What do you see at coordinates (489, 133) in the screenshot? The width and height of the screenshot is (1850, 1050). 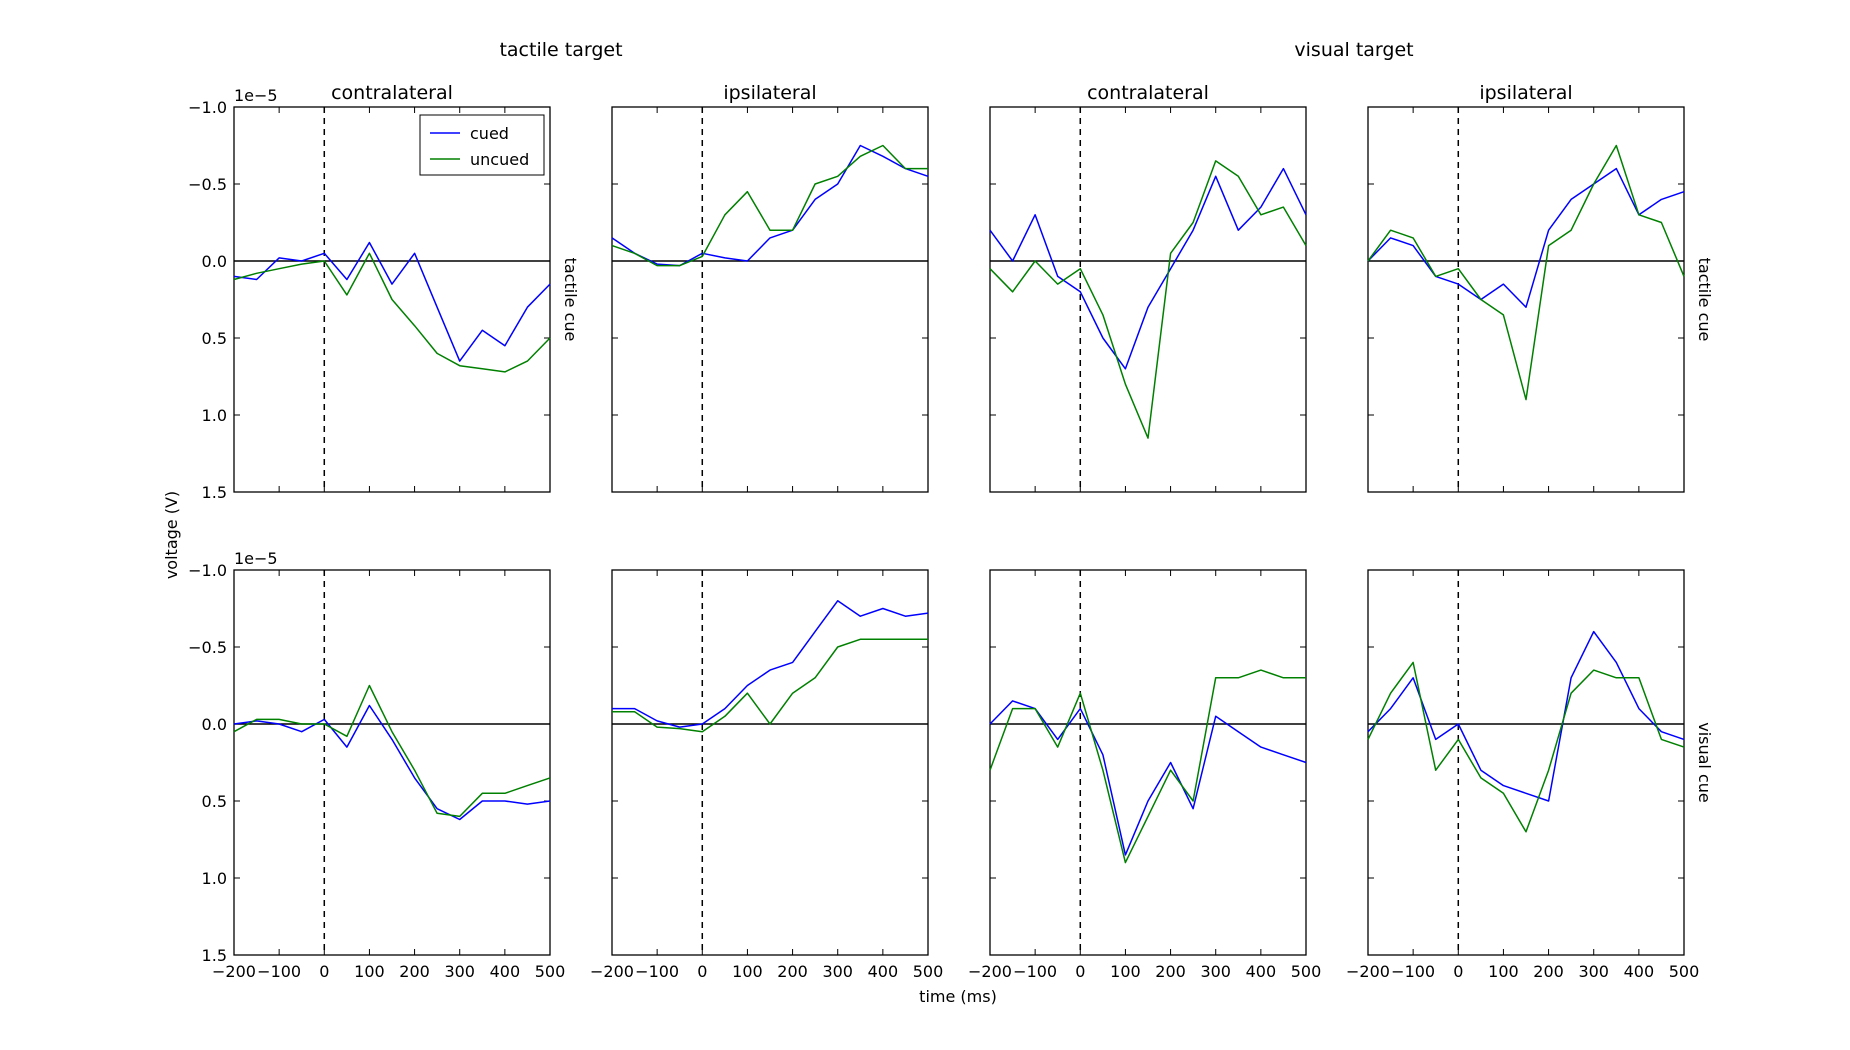 I see `legend-entry: cued` at bounding box center [489, 133].